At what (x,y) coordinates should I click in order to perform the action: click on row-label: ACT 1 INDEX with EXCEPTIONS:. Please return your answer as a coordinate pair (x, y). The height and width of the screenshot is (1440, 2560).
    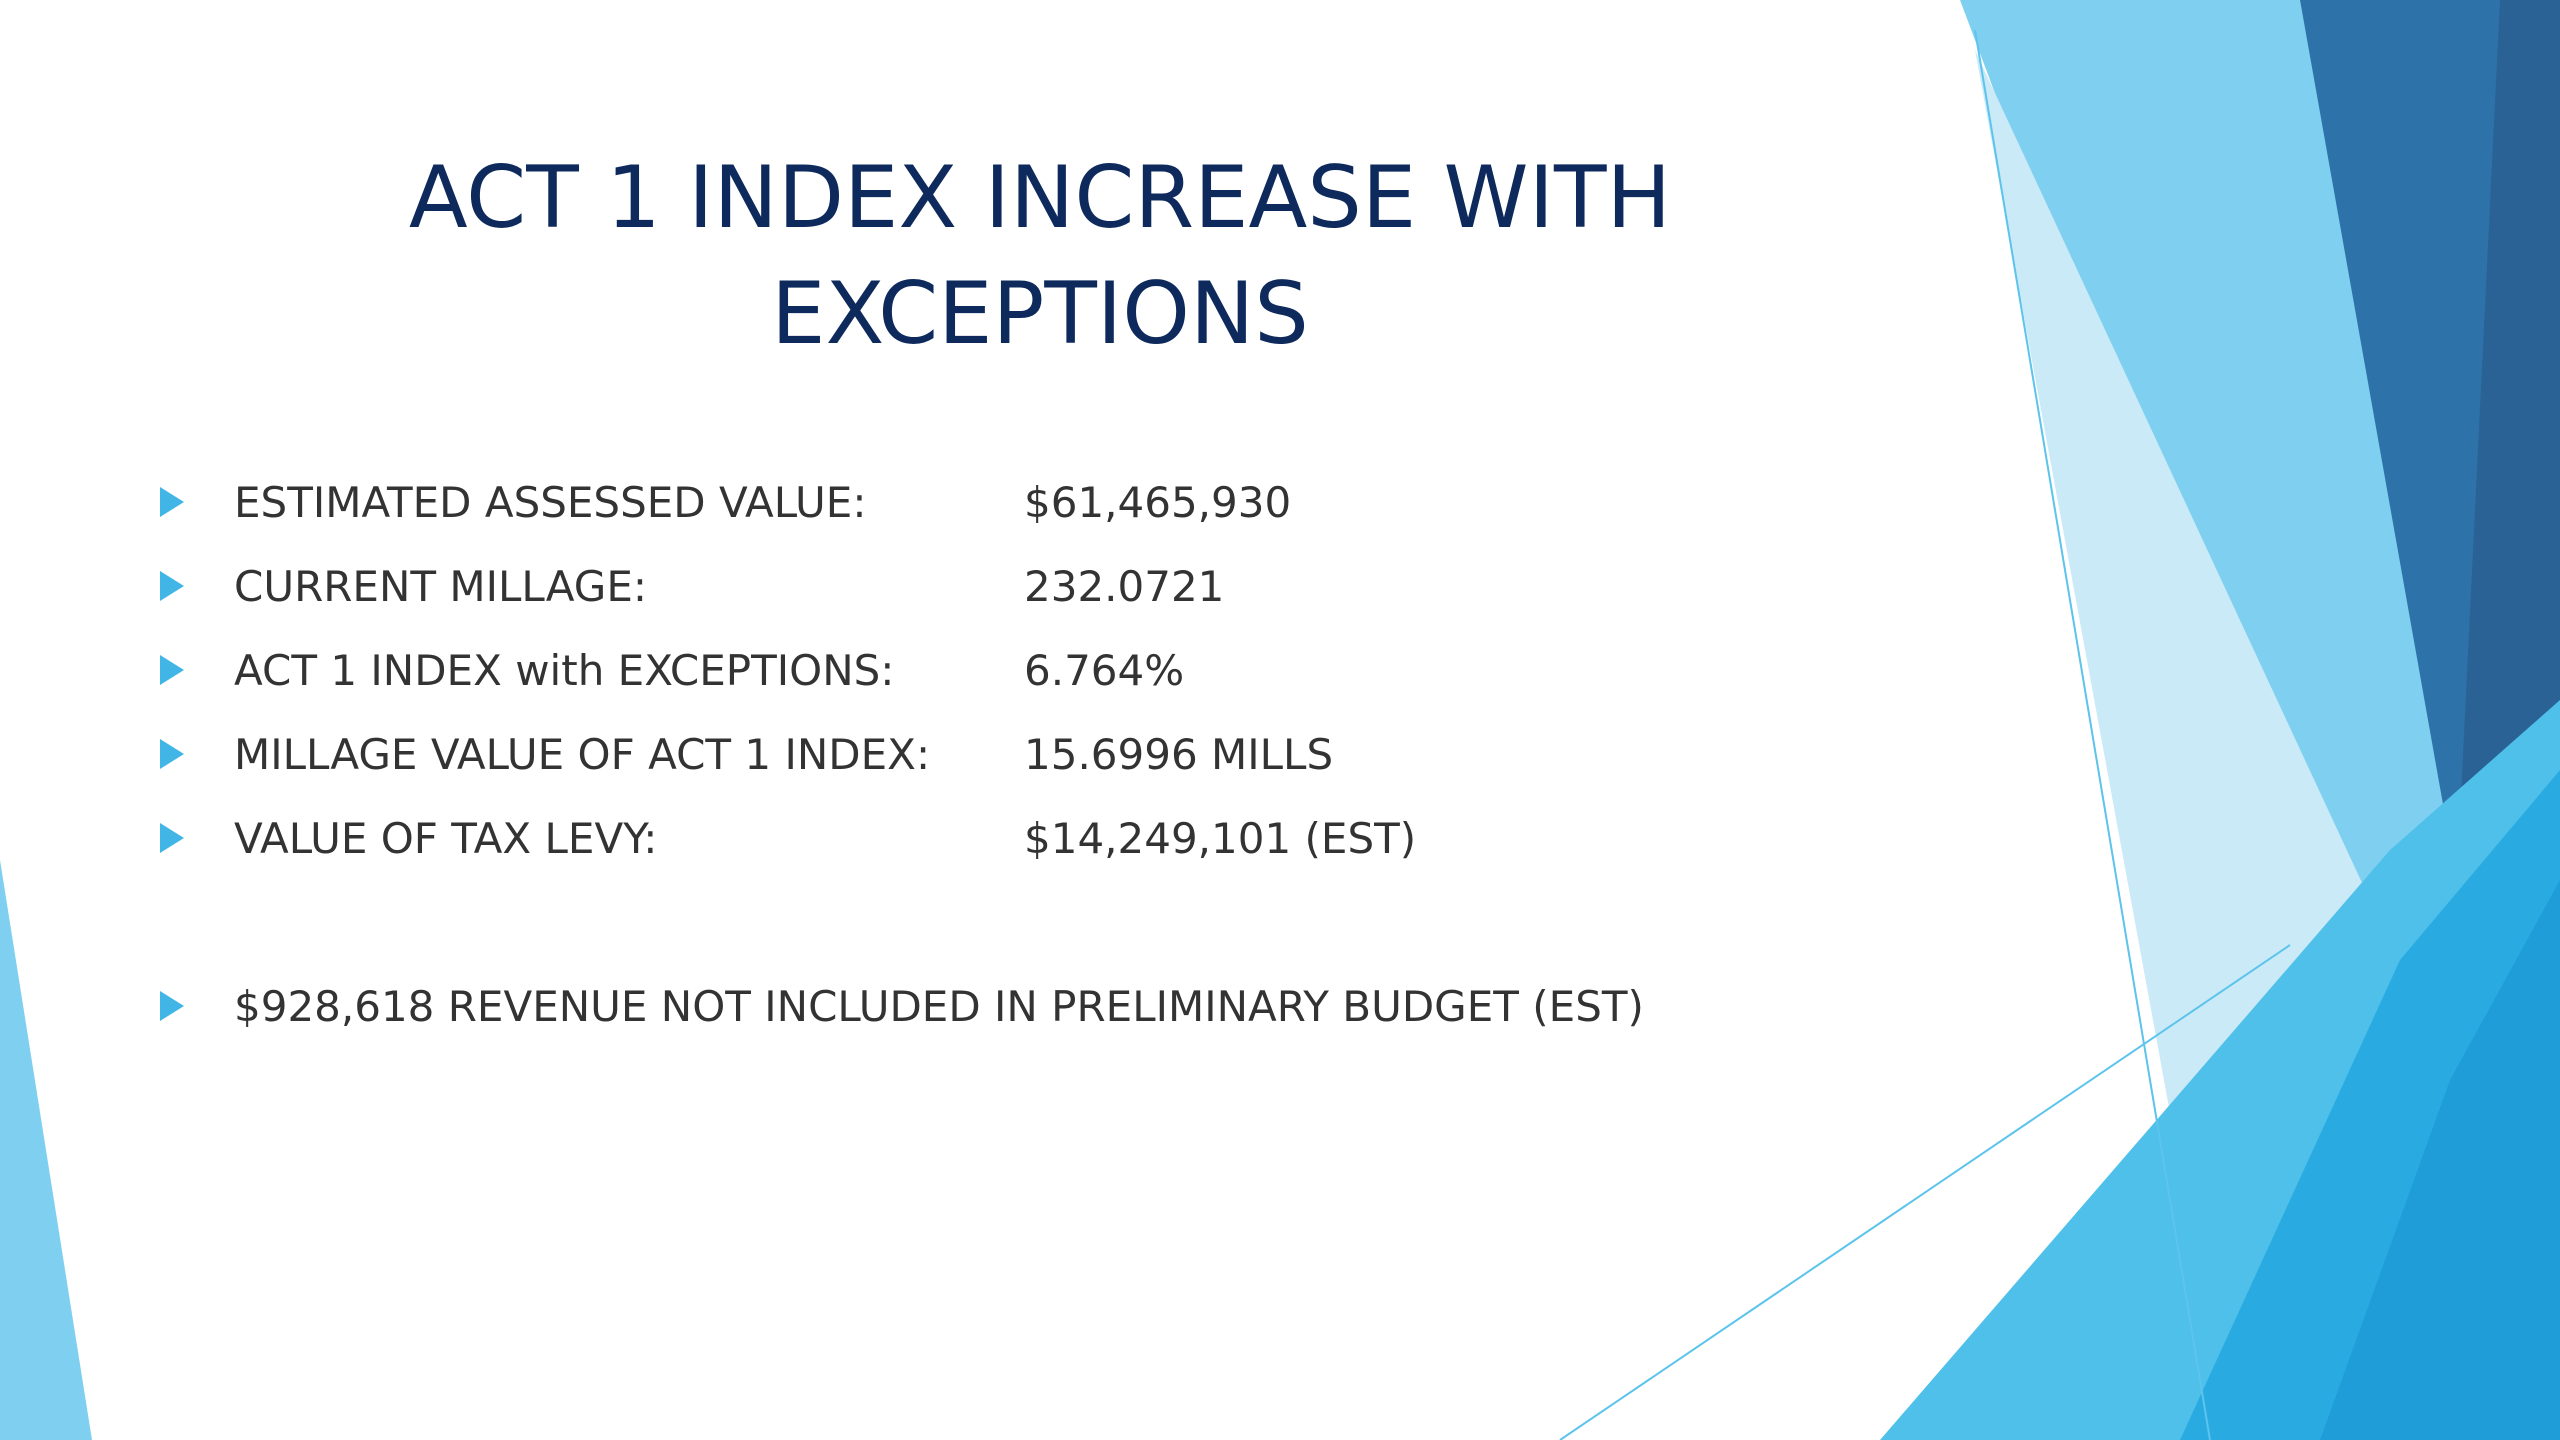
    Looking at the image, I should click on (564, 670).